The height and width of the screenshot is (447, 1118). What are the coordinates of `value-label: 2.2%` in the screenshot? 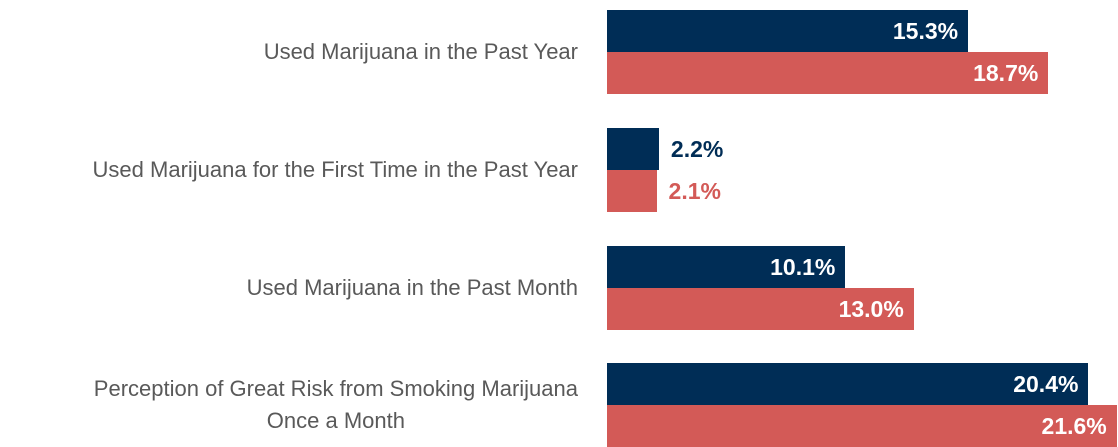 It's located at (697, 149).